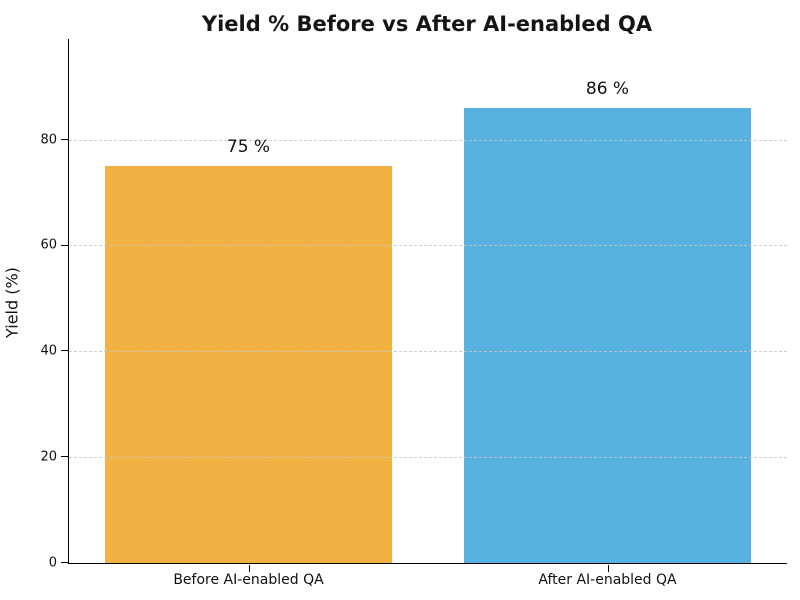 The width and height of the screenshot is (800, 600). What do you see at coordinates (48, 245) in the screenshot?
I see `y-tick-label: 60` at bounding box center [48, 245].